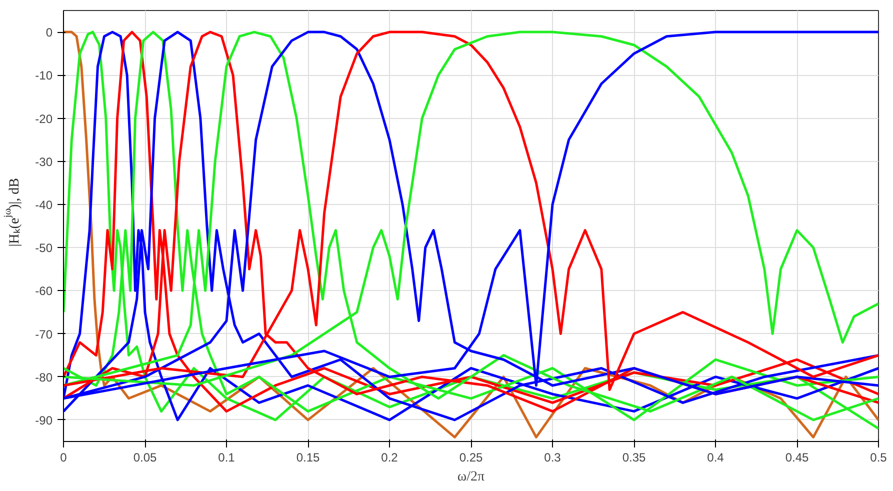  What do you see at coordinates (44, 205) in the screenshot?
I see `y-tick-label: -40` at bounding box center [44, 205].